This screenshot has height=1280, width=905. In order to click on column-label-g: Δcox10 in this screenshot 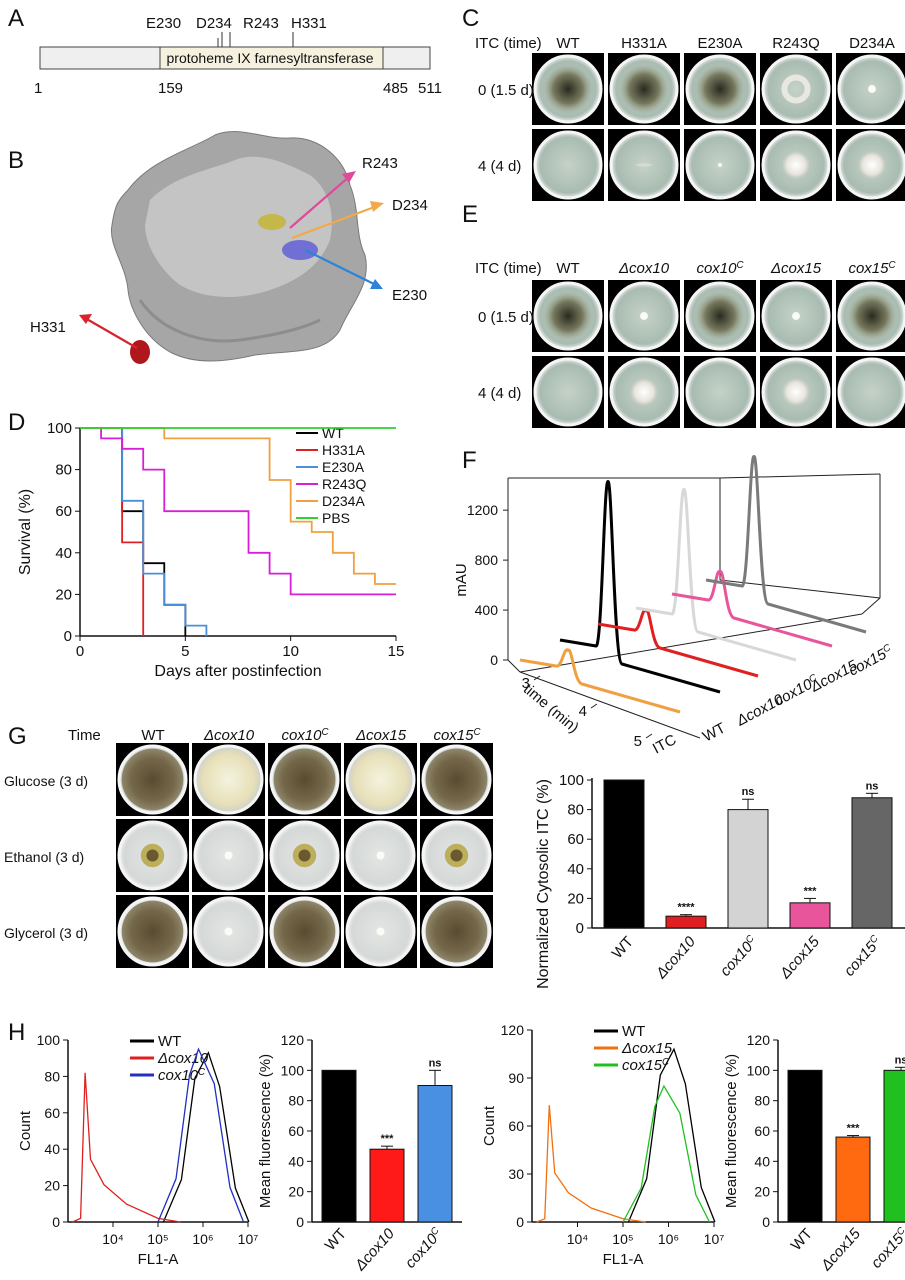, I will do `click(229, 735)`.